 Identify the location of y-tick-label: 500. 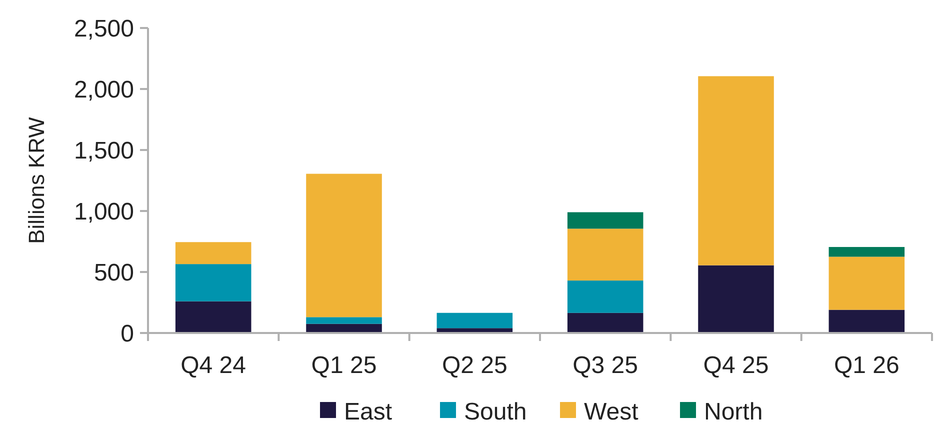
(114, 272).